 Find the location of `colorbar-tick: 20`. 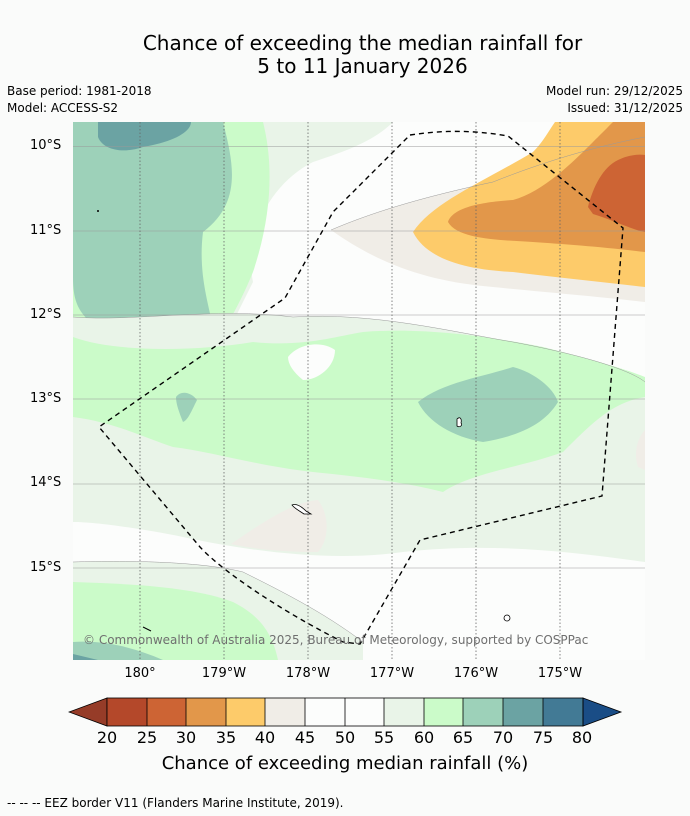

colorbar-tick: 20 is located at coordinates (107, 737).